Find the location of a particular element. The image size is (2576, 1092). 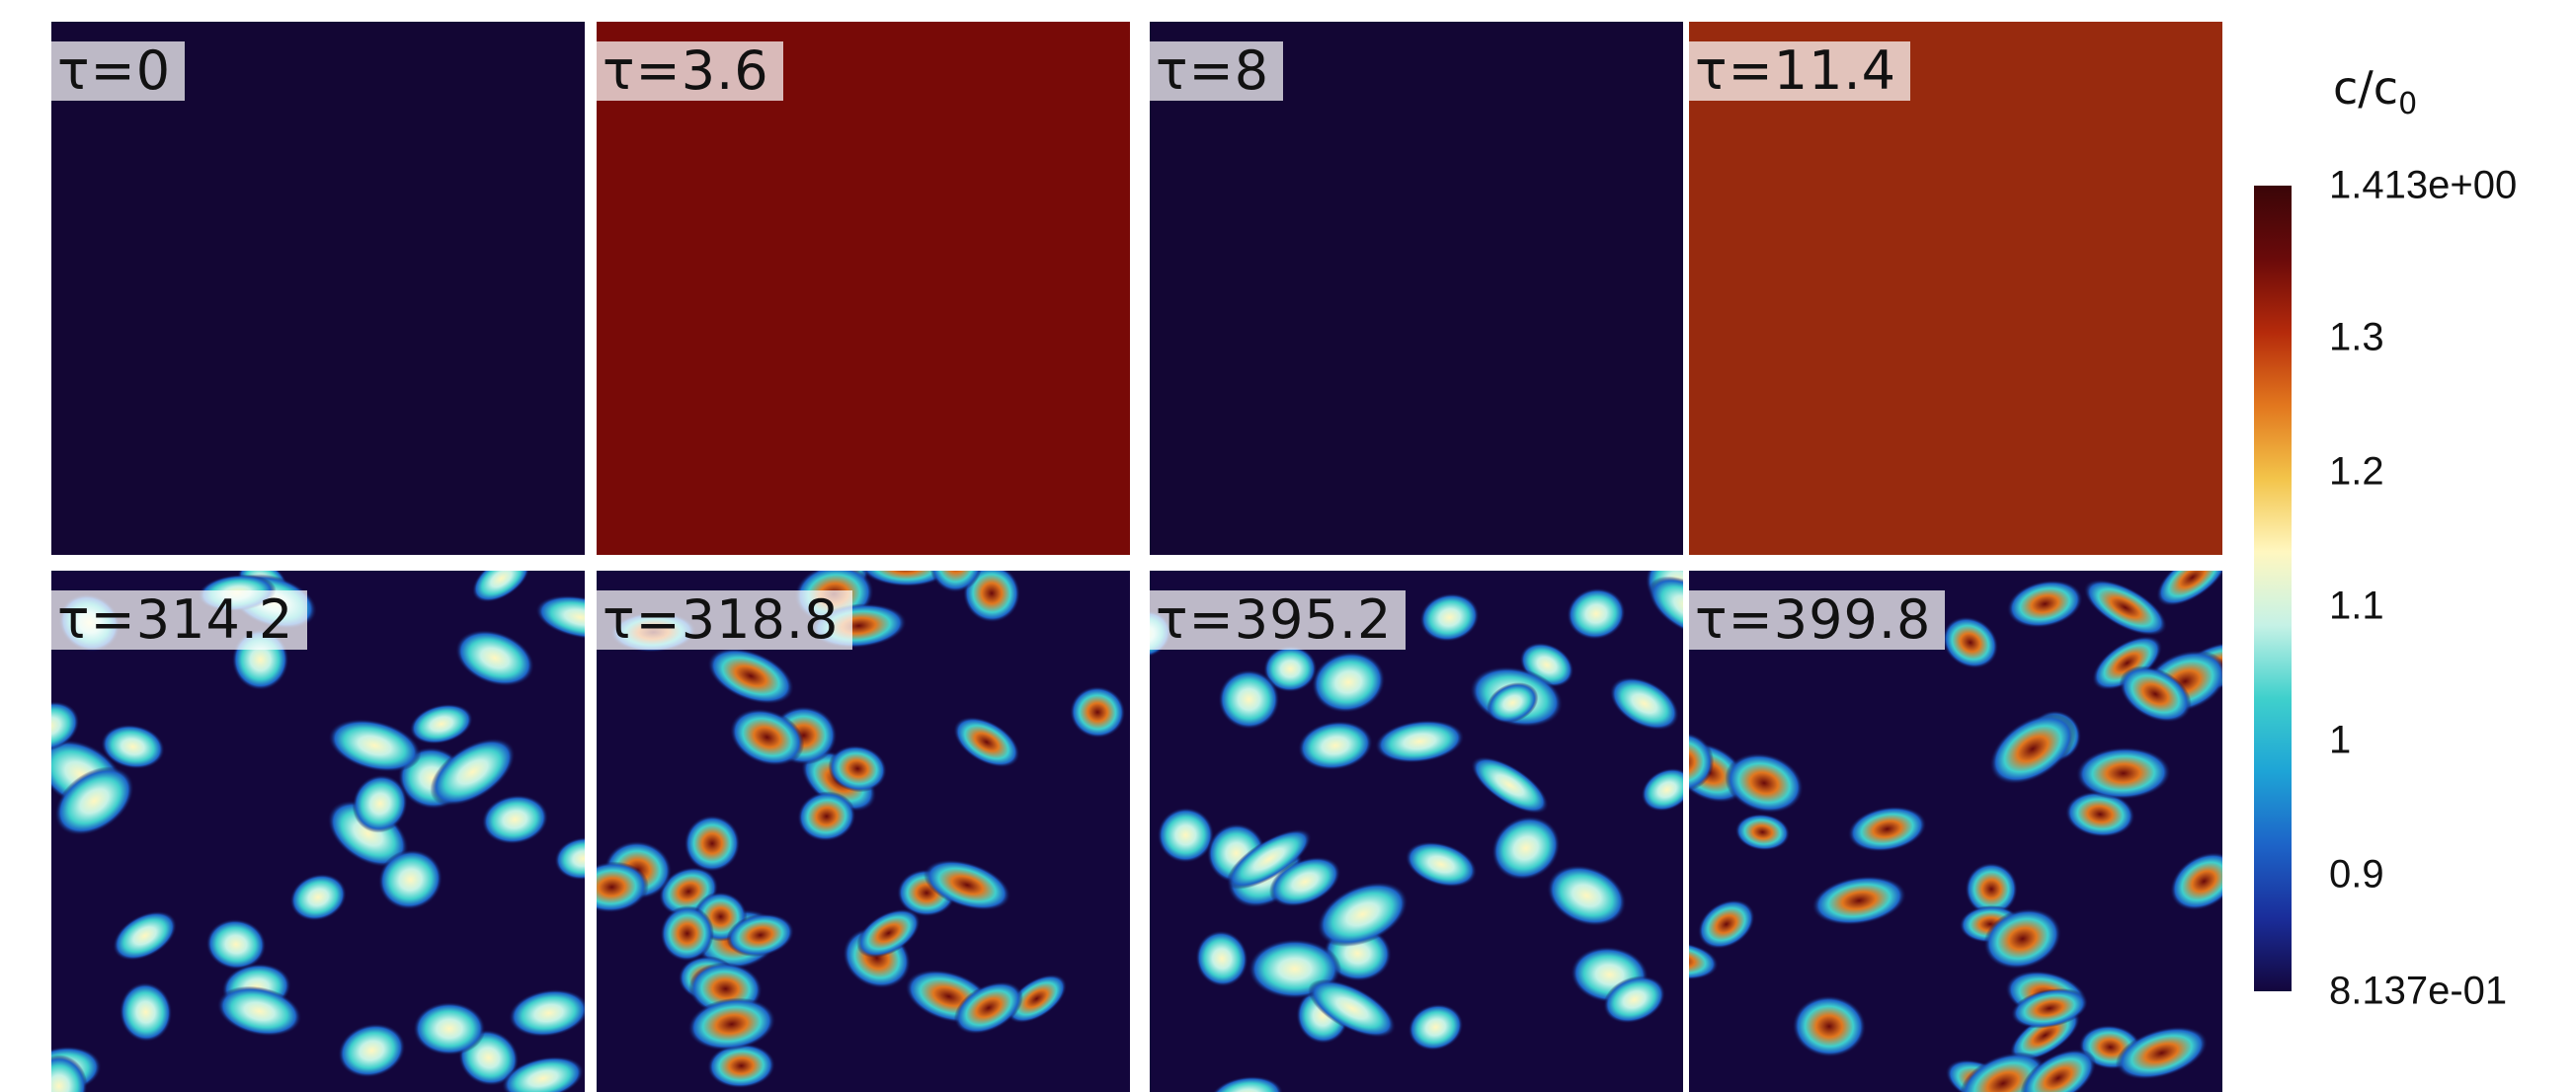

sim-panel-t399-8: τ=399.8 is located at coordinates (1955, 831).